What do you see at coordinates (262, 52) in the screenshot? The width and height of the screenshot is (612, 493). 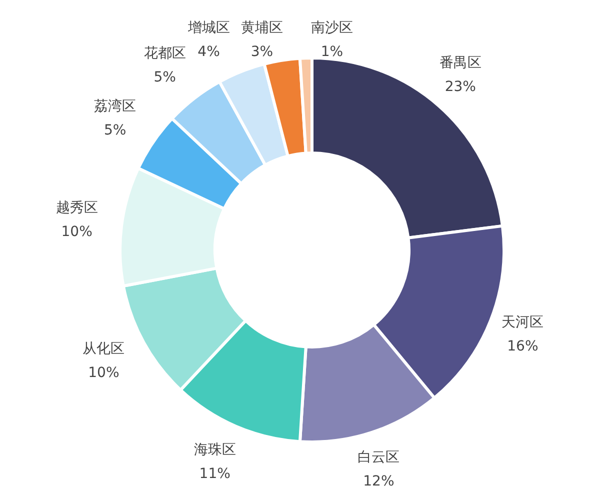 I see `data-label: 3%` at bounding box center [262, 52].